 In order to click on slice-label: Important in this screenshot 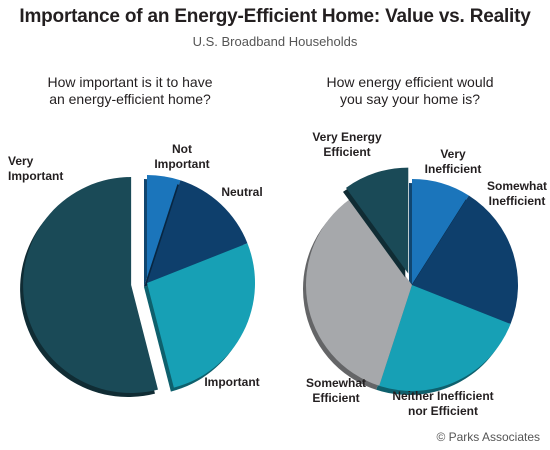, I will do `click(231, 382)`.